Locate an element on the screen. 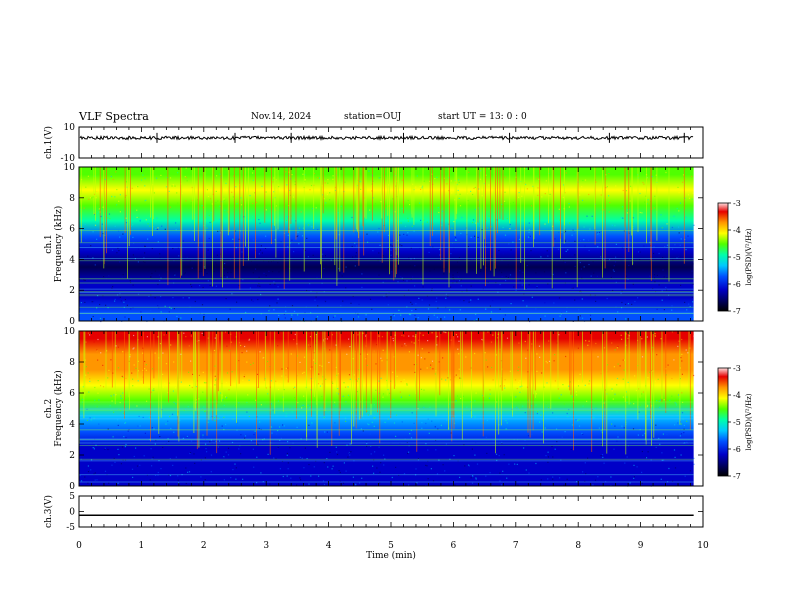 Image resolution: width=792 pixels, height=612 pixels. x-axis-label: Time (min) is located at coordinates (391, 555).